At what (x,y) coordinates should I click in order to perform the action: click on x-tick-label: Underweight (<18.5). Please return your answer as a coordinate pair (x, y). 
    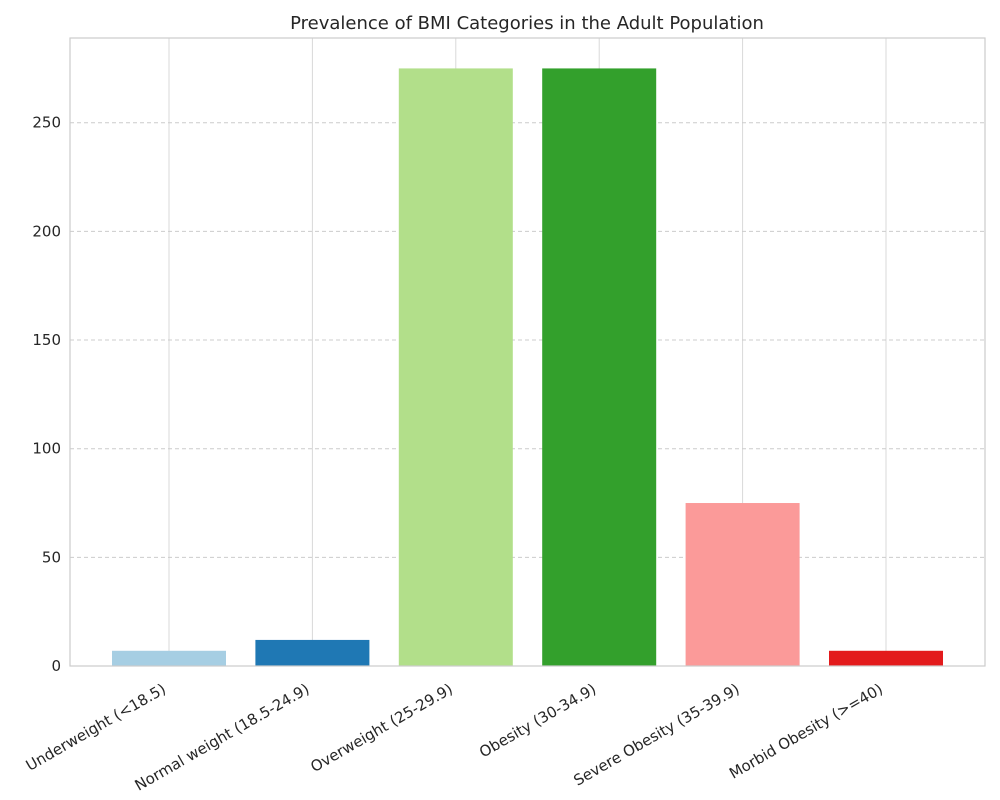
    Looking at the image, I should click on (96, 727).